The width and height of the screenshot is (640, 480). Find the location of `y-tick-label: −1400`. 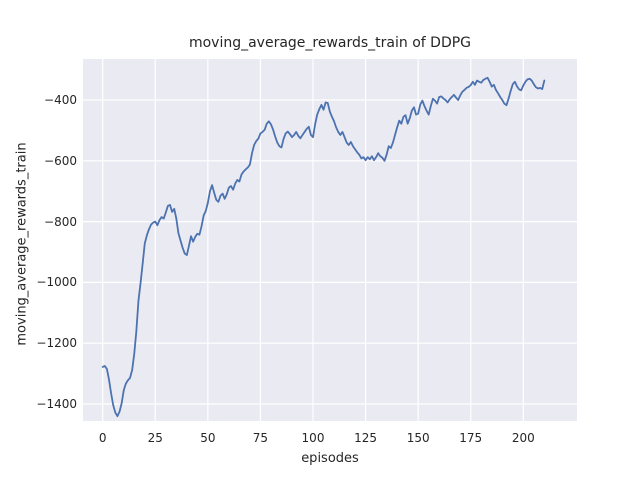

y-tick-label: −1400 is located at coordinates (56, 404).